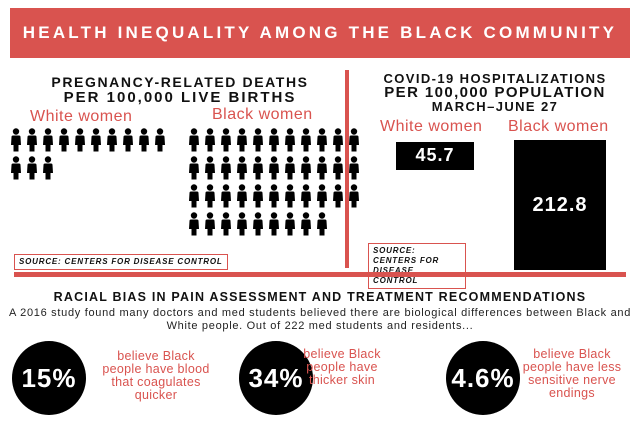  Describe the element at coordinates (262, 114) in the screenshot. I see `pregnancy-black-label: Black women` at that location.